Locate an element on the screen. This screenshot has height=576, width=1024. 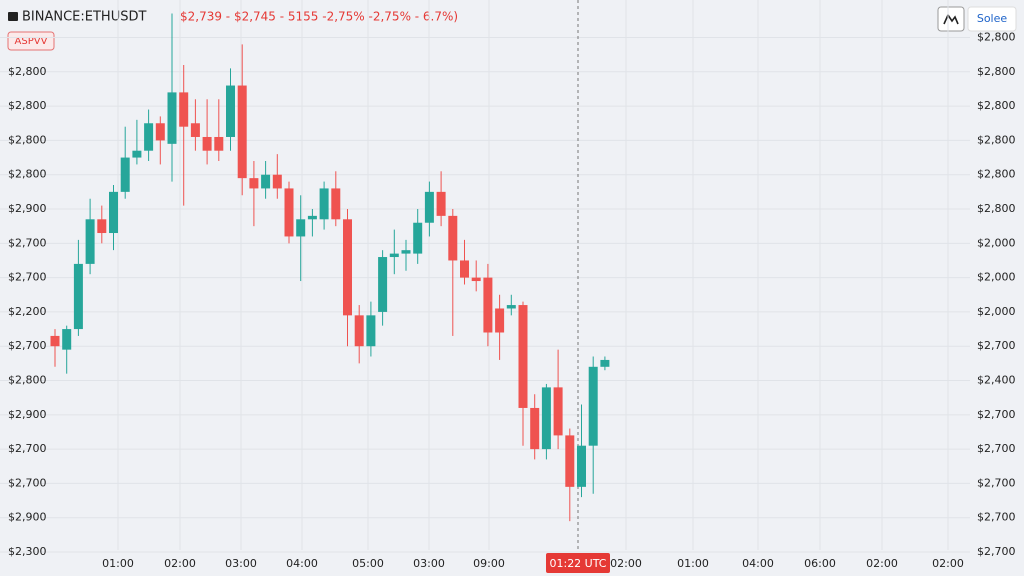
x-tick-label: 06:00 is located at coordinates (820, 563).